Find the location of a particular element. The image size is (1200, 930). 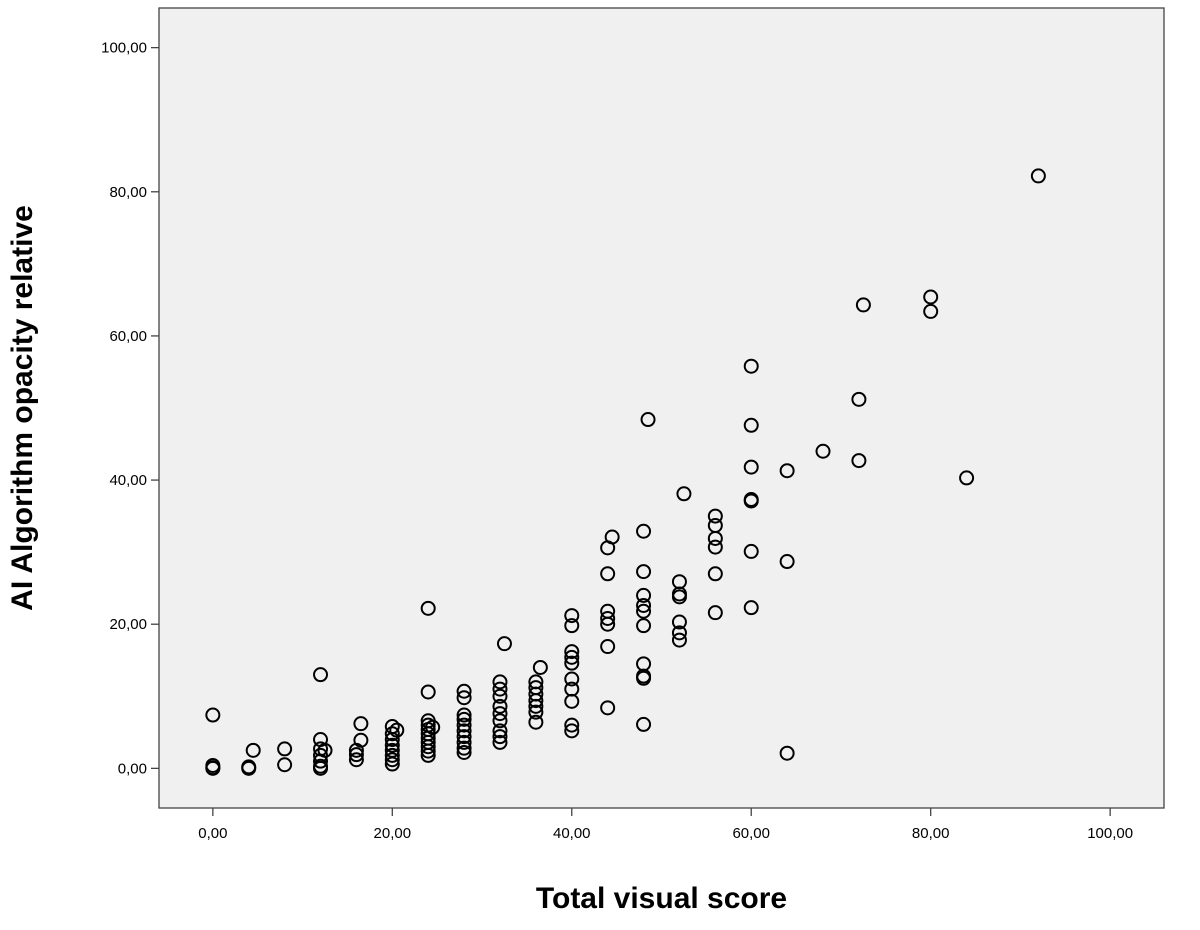

x-tick-label: 60,00 is located at coordinates (751, 833).